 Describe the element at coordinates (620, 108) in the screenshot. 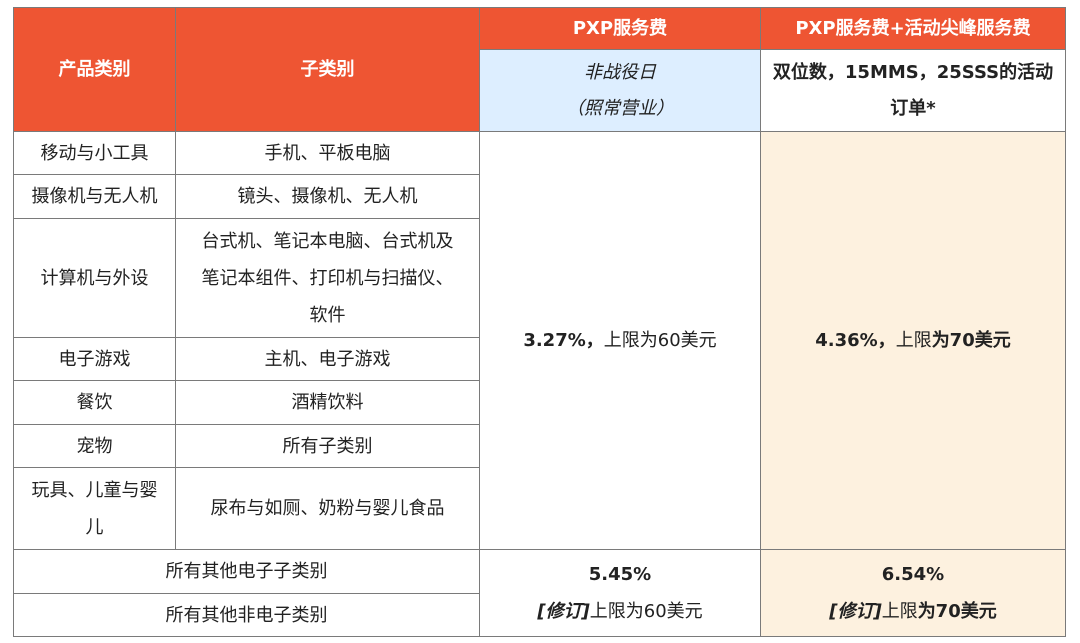

I see `pxp-subheader-line2: （照常营业）` at that location.